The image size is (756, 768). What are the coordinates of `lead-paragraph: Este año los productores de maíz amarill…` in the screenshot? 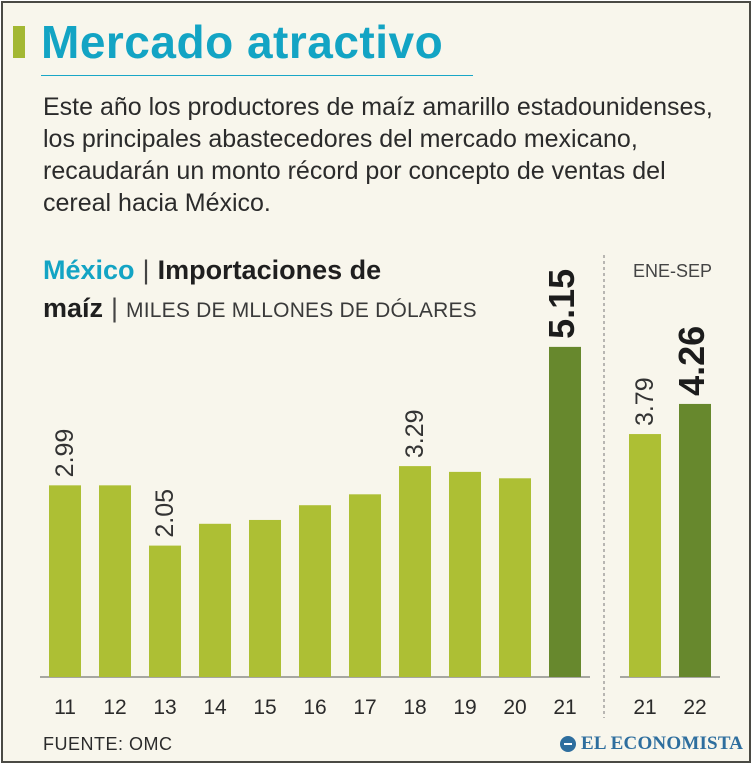 It's located at (378, 155).